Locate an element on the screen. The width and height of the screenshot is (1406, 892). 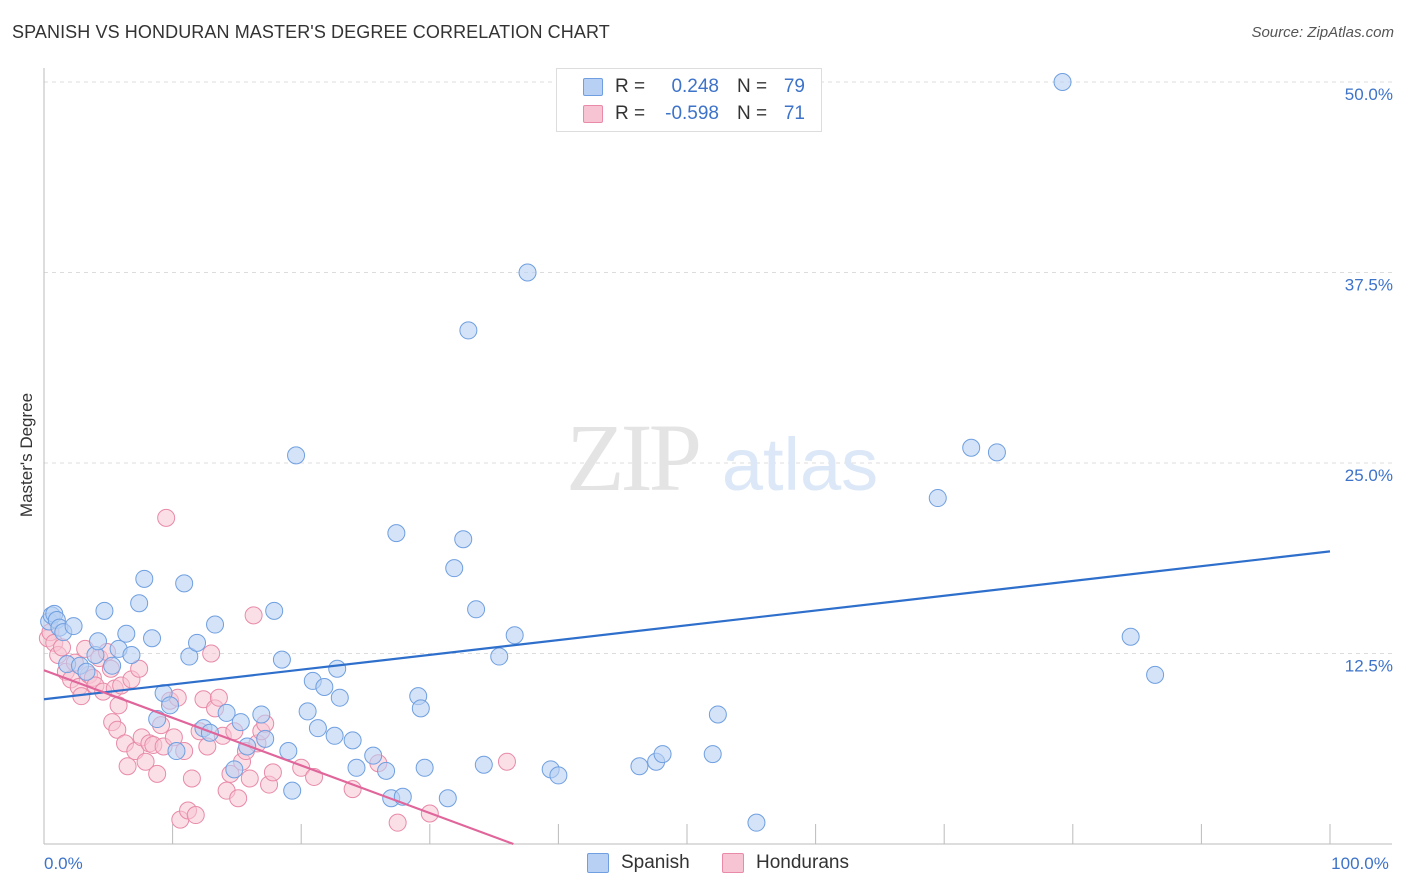
bottom-legend-hondurans: Hondurans is located at coordinates (785, 863).